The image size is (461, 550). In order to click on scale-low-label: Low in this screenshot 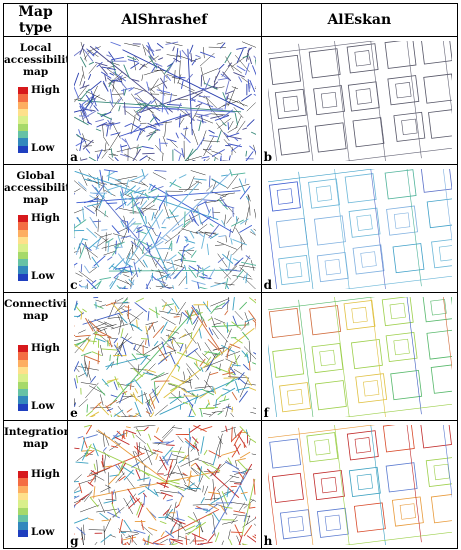, I will do `click(43, 406)`.